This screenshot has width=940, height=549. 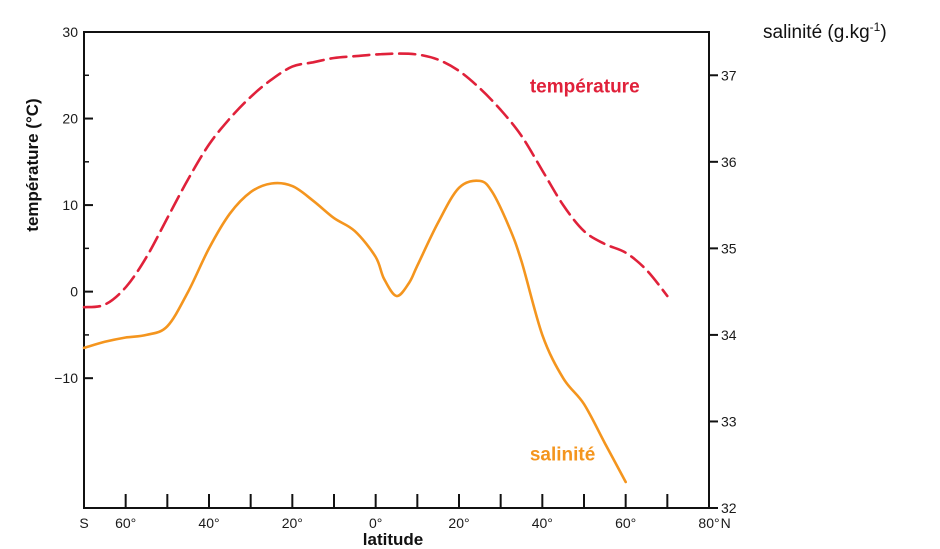 What do you see at coordinates (562, 454) in the screenshot?
I see `salinity-series-label: salinité` at bounding box center [562, 454].